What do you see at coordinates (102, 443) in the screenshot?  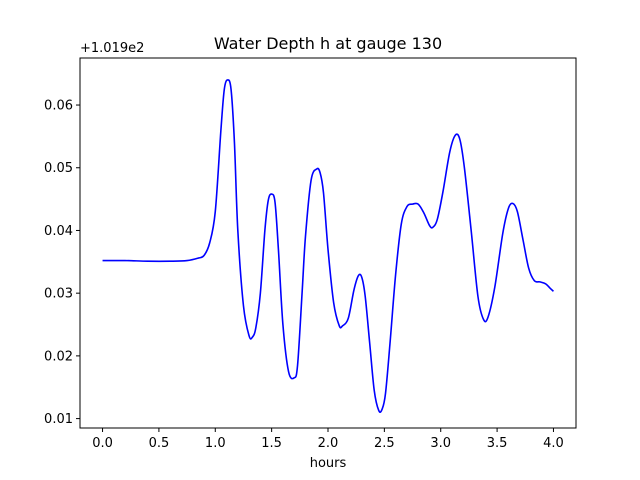 I see `x-tick-label: 0.0` at bounding box center [102, 443].